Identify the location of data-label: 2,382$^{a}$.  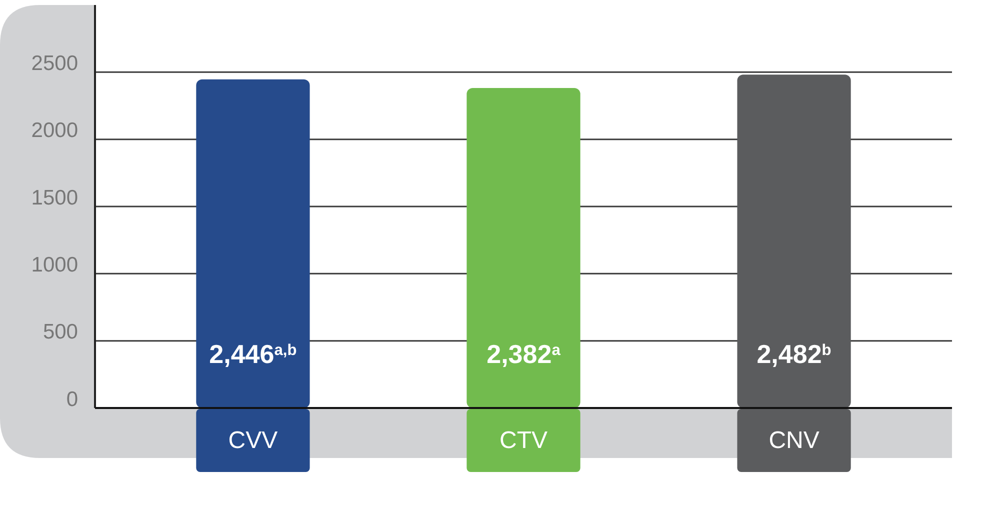
(523, 354).